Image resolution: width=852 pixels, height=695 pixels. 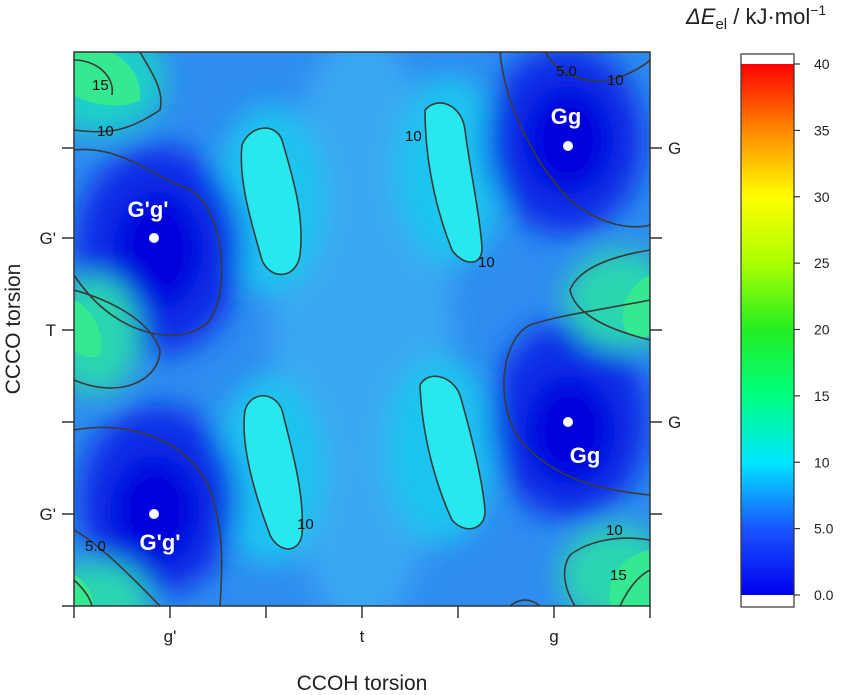 I want to click on colorbar-title-main: ΔE, so click(x=700, y=16).